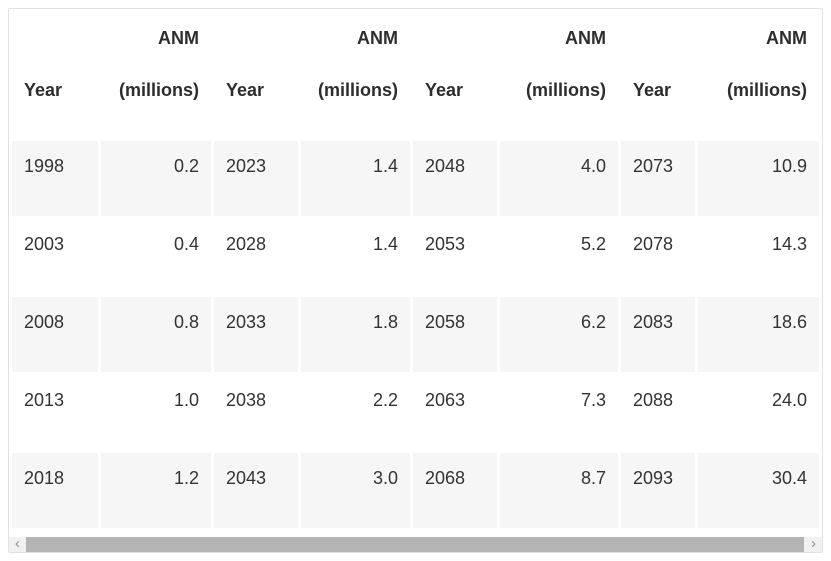 The width and height of the screenshot is (831, 561). I want to click on year-cell: 2023, so click(256, 178).